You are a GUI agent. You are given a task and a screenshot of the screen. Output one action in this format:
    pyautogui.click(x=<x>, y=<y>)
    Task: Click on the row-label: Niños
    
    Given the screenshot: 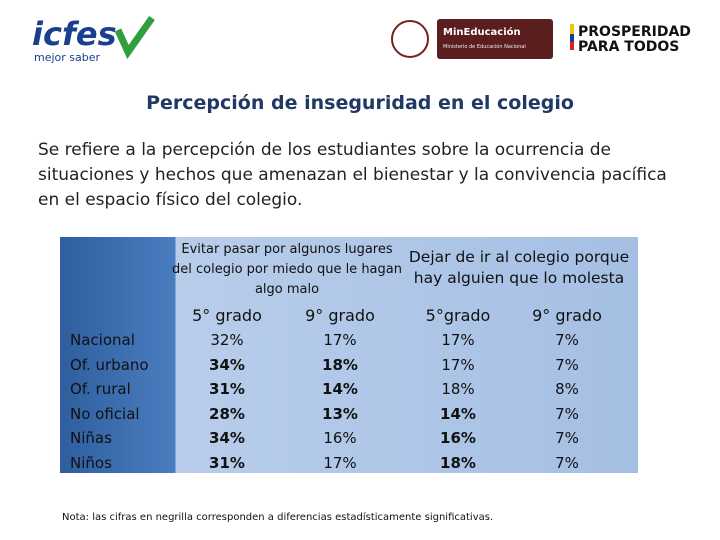 What is the action you would take?
    pyautogui.click(x=91, y=462)
    